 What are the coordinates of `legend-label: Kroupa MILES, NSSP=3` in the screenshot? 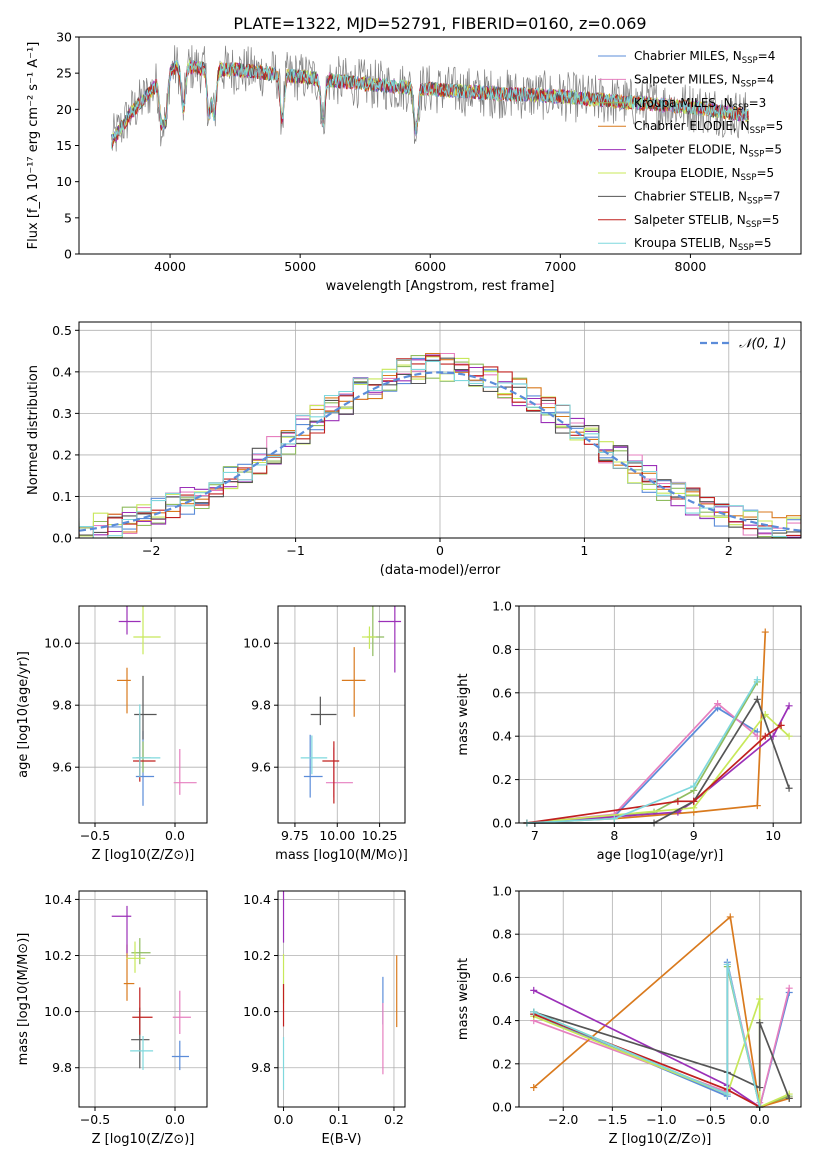 It's located at (700, 104).